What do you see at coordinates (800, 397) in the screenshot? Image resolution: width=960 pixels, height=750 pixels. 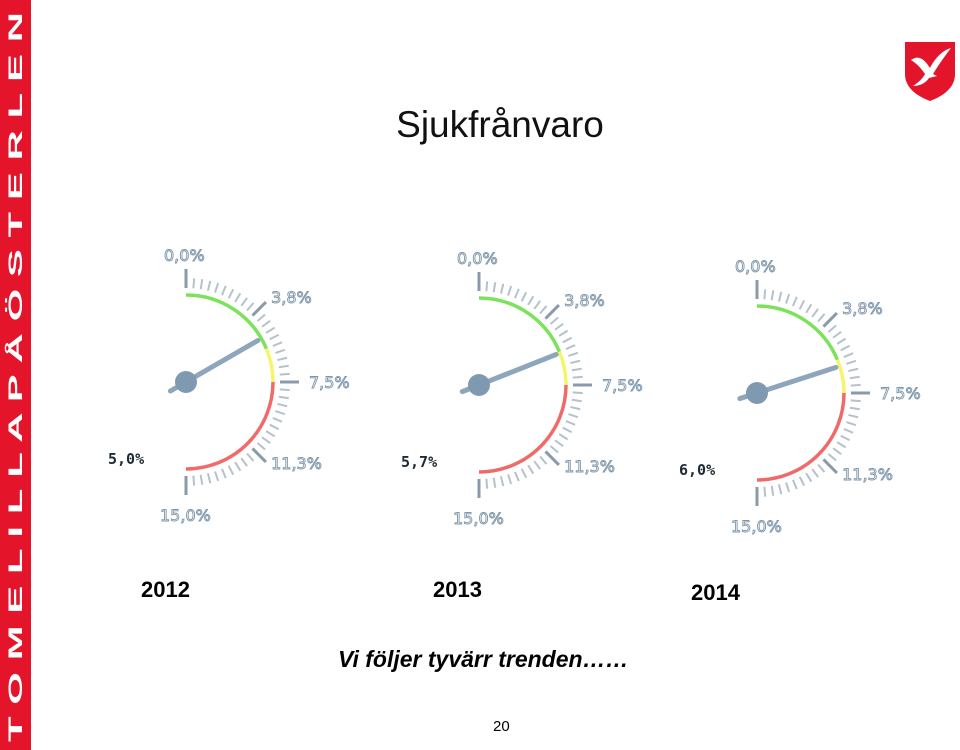 I see `gauge-2014-svg: 0,0% 3,8% 7,5% 11,3% 15,0% 6,0%` at bounding box center [800, 397].